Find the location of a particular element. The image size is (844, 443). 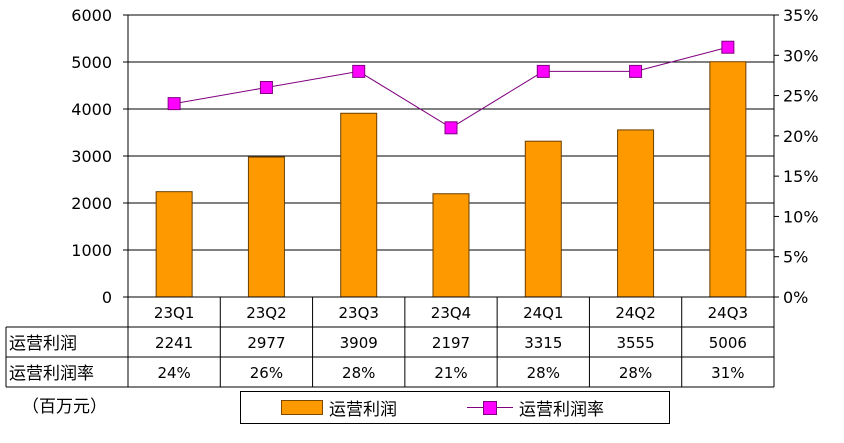

category-label: 23Q2 is located at coordinates (266, 313).